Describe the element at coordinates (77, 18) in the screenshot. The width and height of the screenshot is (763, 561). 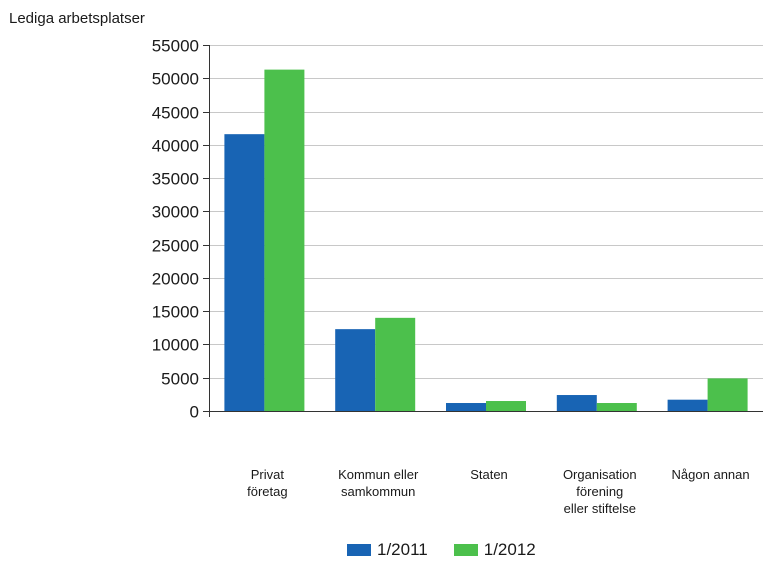
I see `y-axis-label: Lediga arbetsplatser` at that location.